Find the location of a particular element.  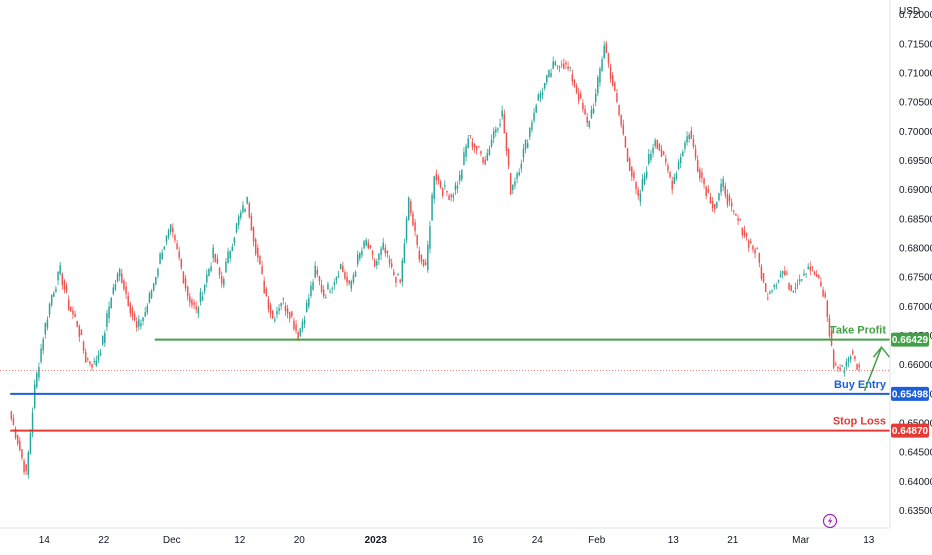

y-tick-label: 0.71500 is located at coordinates (915, 44).